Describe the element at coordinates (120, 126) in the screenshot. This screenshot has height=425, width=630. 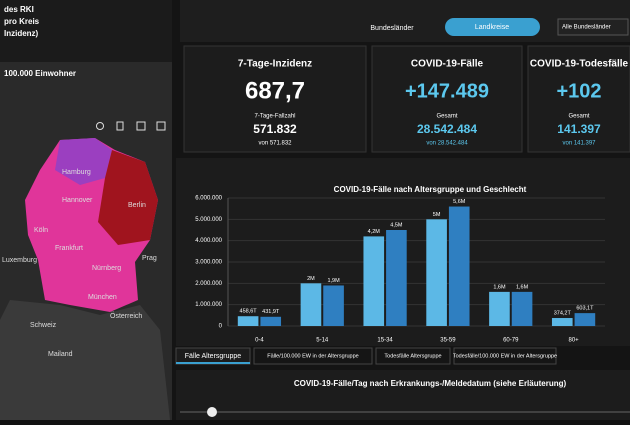
I see `bookmark-icon` at that location.